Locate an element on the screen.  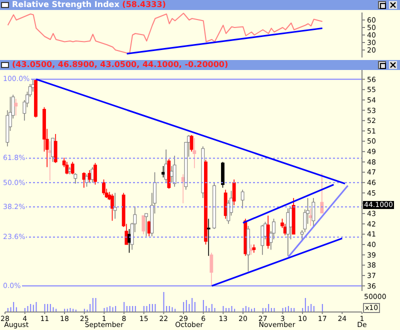
chart-subtitle: (43.0500, 46.8900, 43.0500, 44.1000, -0.20000) is located at coordinates (120, 64).